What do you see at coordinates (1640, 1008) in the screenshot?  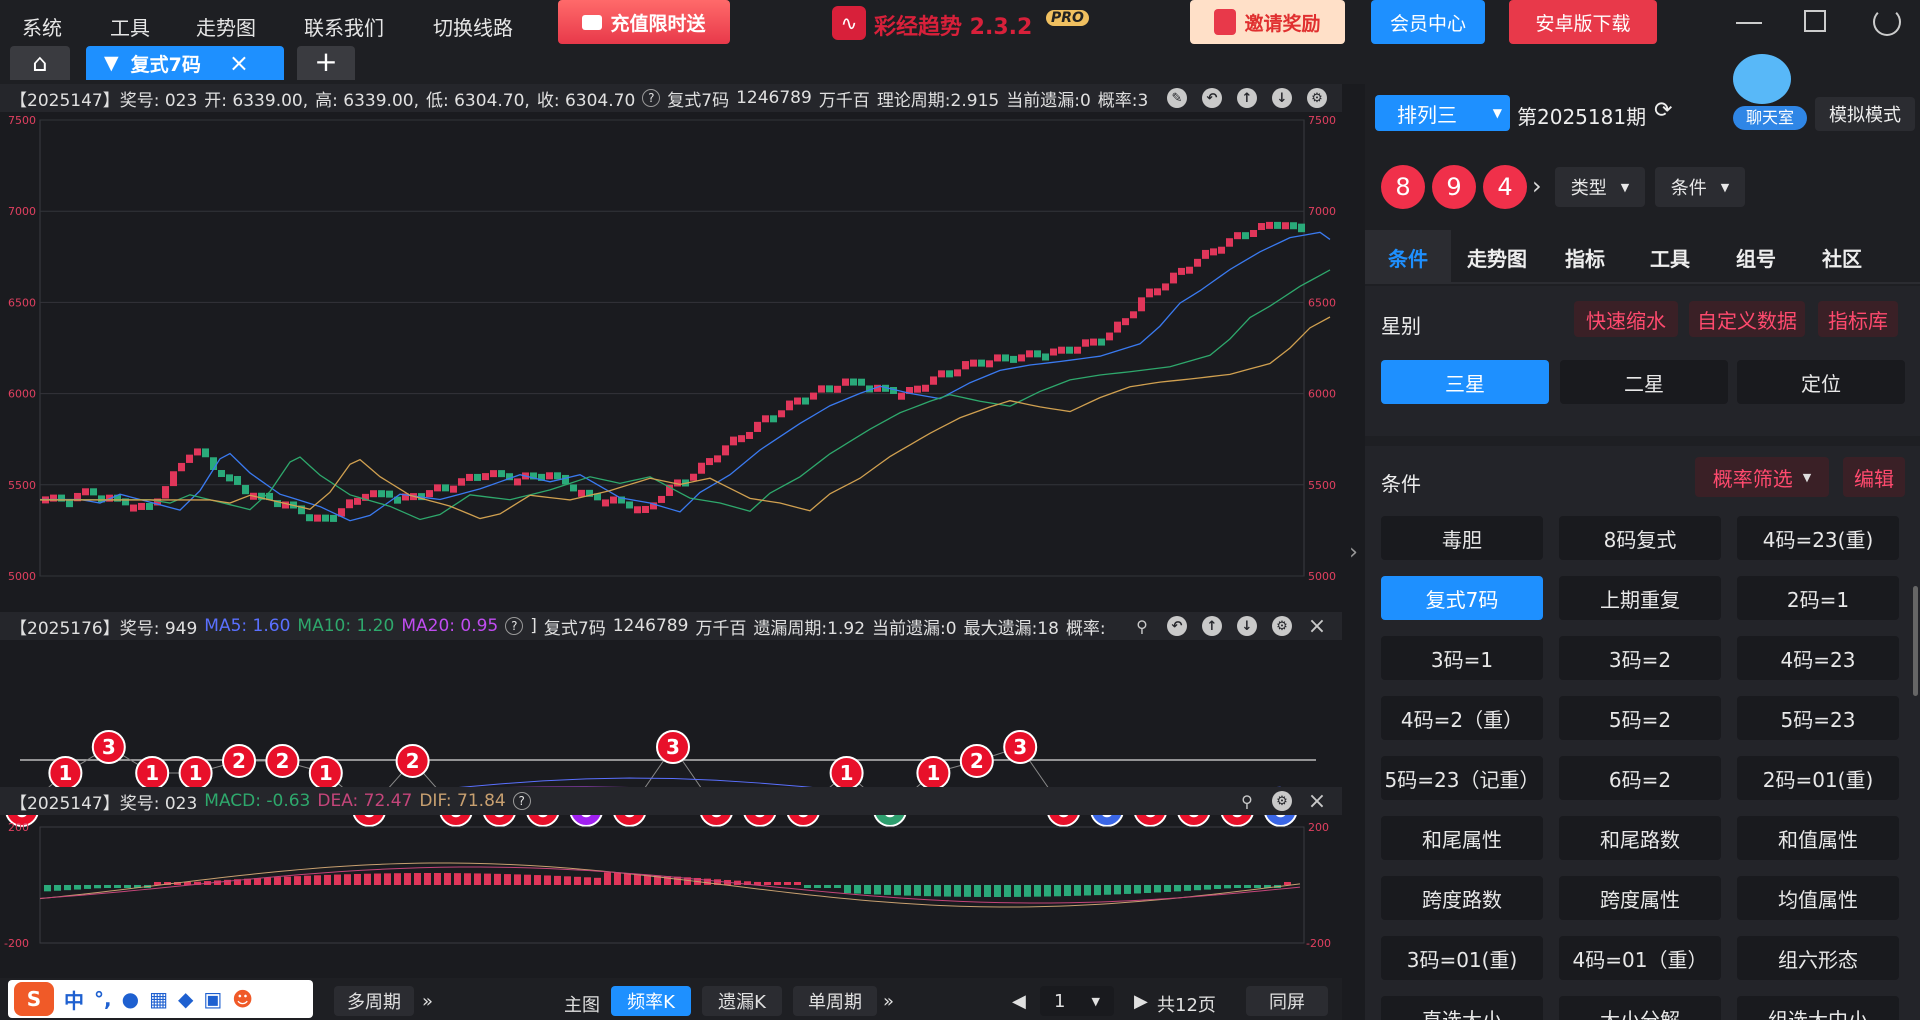 I see `condition-button: 大小分解` at bounding box center [1640, 1008].